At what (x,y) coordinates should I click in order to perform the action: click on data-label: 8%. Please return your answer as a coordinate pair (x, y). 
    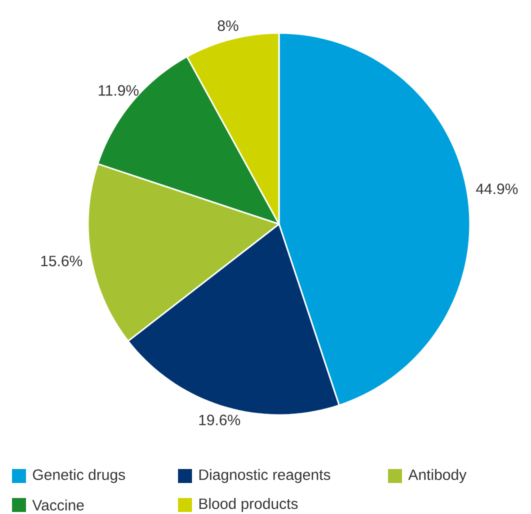
    Looking at the image, I should click on (228, 25).